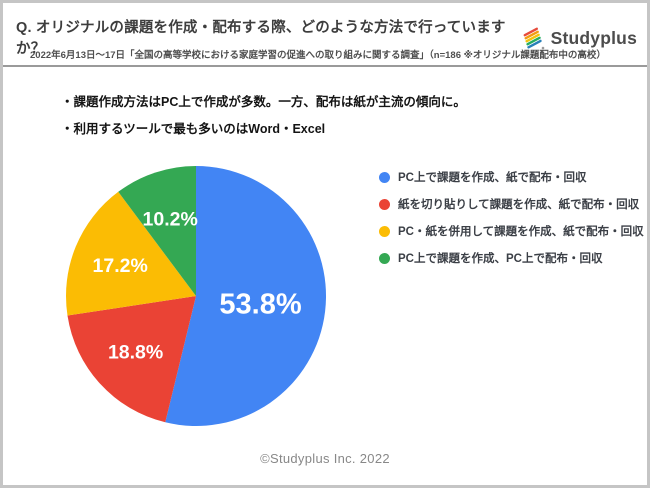 The height and width of the screenshot is (488, 650). What do you see at coordinates (170, 219) in the screenshot?
I see `pie-slice-value-label: 10.2%` at bounding box center [170, 219].